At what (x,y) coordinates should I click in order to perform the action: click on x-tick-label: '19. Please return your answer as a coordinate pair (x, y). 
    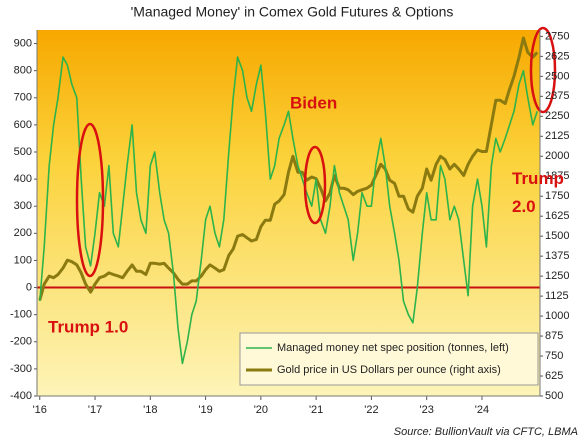
    Looking at the image, I should click on (205, 410).